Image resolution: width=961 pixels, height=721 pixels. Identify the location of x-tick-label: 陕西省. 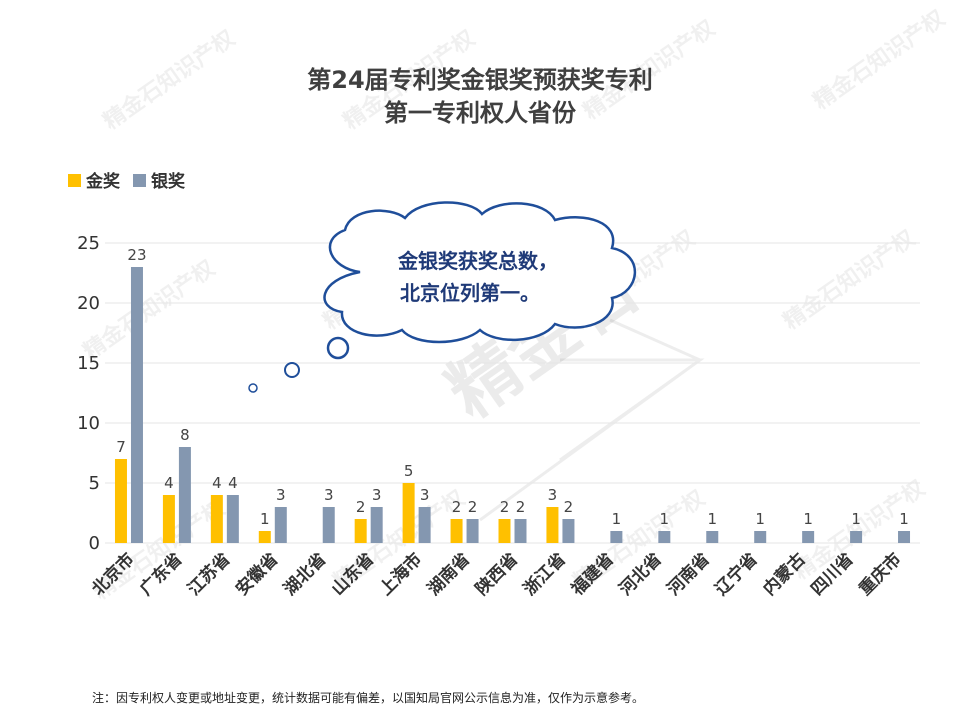
(496, 574).